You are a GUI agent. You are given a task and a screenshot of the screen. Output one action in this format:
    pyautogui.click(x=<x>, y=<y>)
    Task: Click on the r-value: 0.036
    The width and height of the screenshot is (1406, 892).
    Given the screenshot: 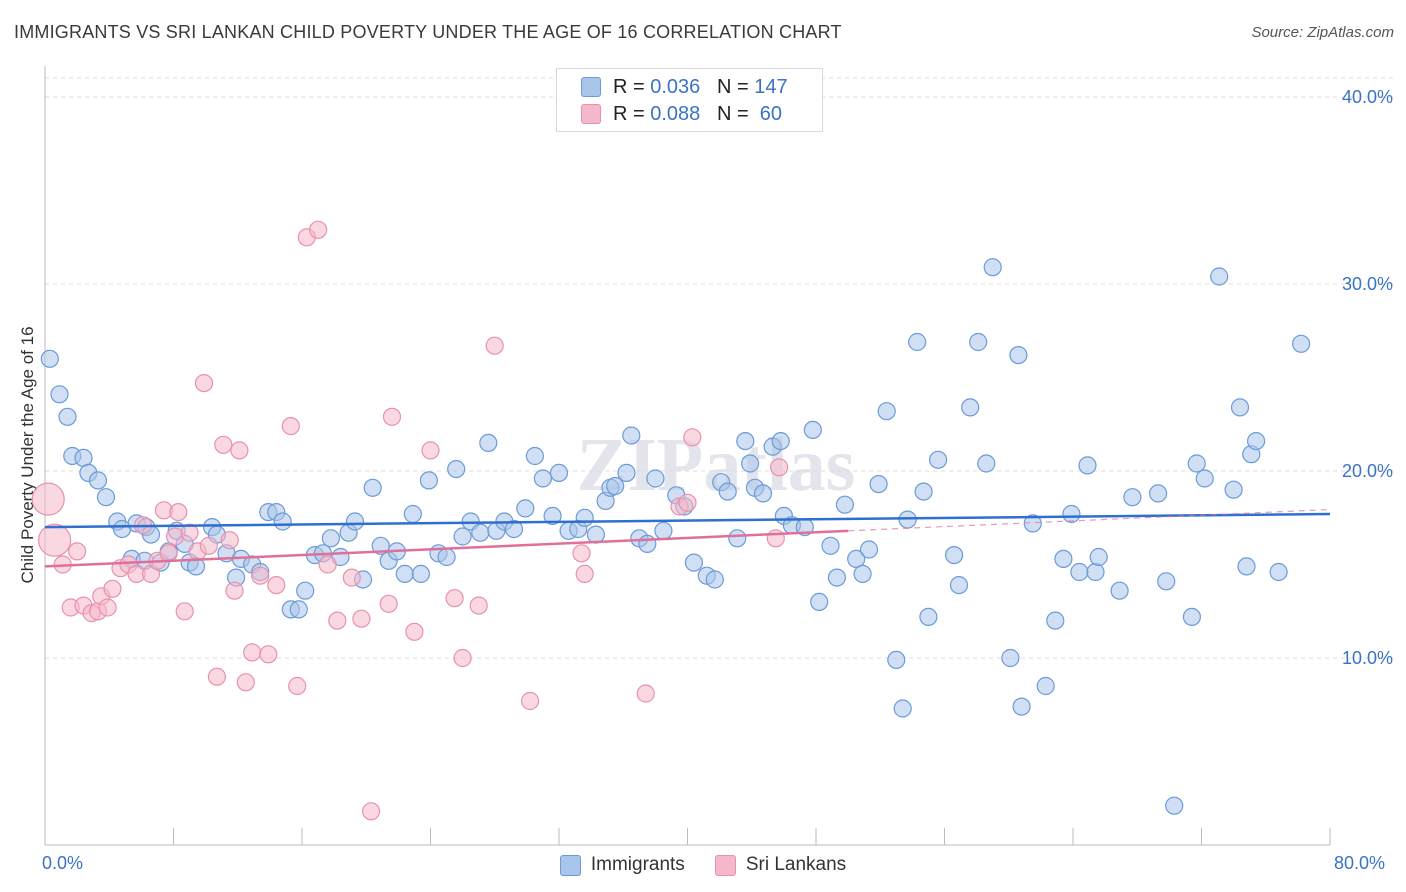 What is the action you would take?
    pyautogui.click(x=675, y=86)
    